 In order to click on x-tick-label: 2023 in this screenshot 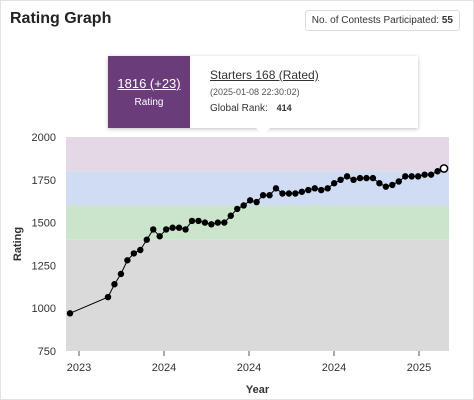, I will do `click(79, 368)`.